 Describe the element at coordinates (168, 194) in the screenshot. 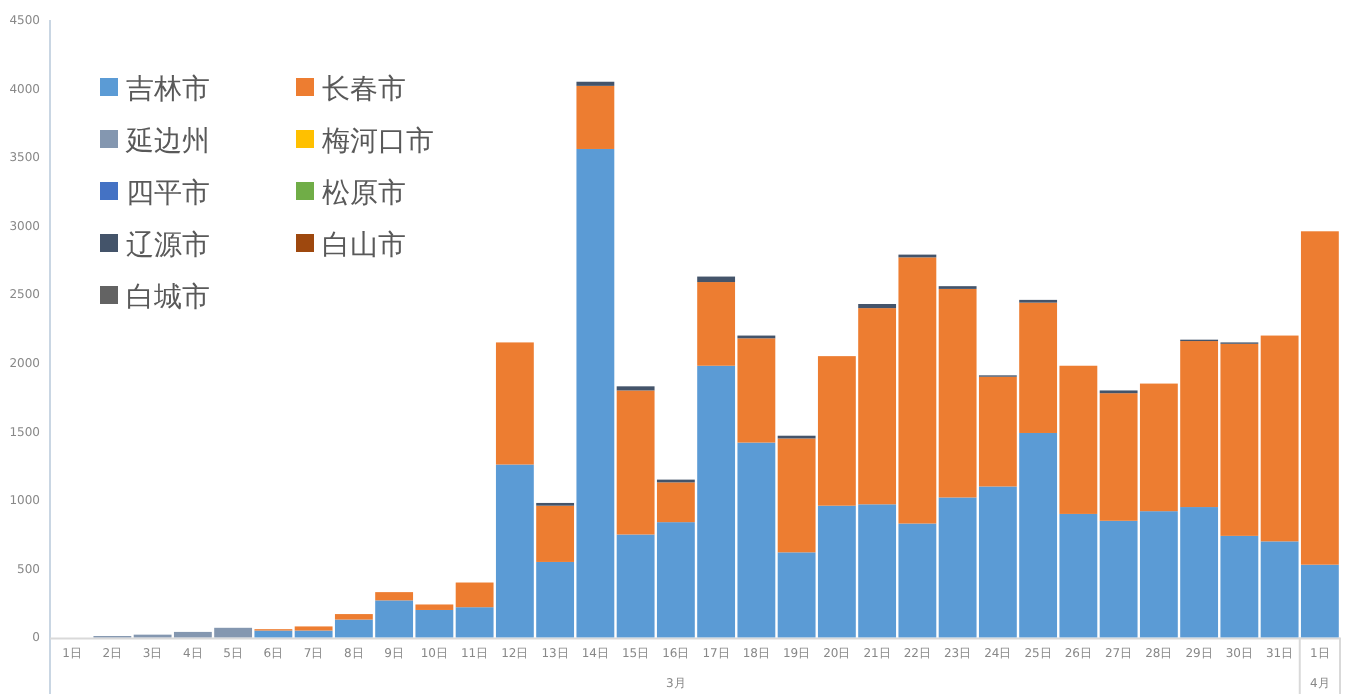

I see `legend-label: 四平市` at that location.